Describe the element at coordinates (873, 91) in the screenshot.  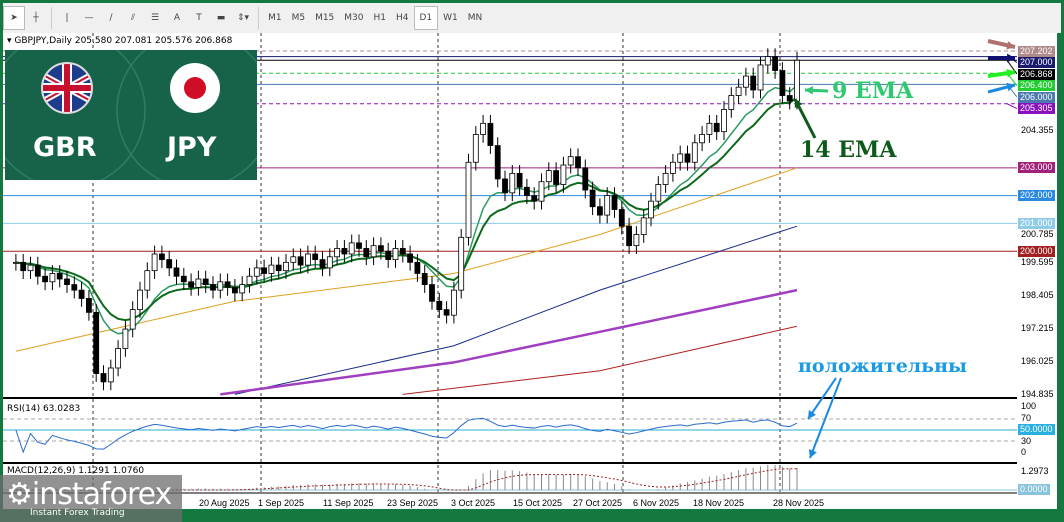
I see `ema9-annotation: 9 EMA` at that location.